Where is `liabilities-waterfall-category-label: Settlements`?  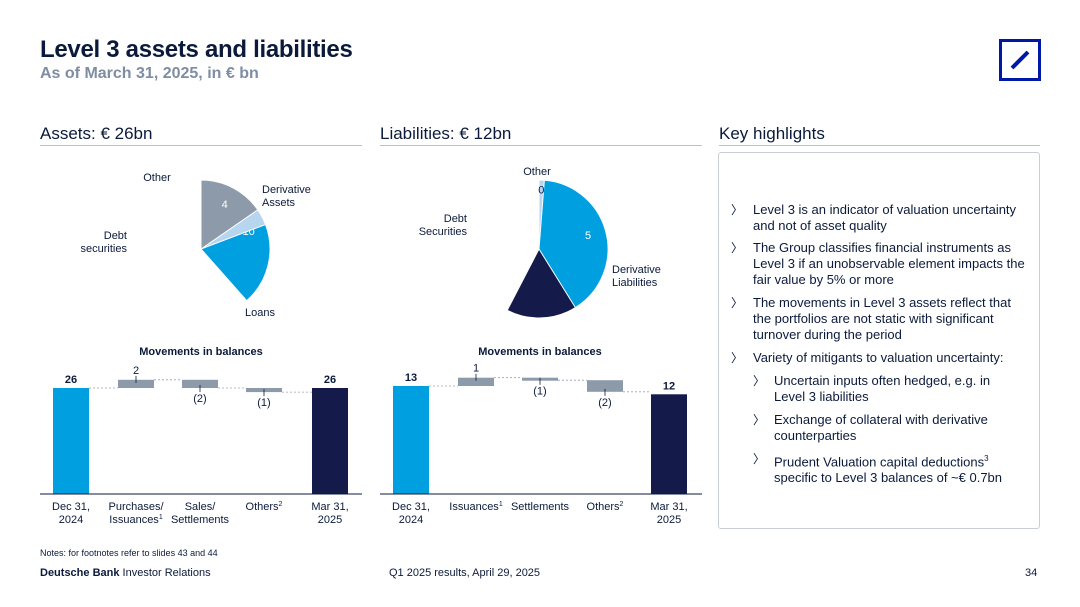
liabilities-waterfall-category-label: Settlements is located at coordinates (540, 507).